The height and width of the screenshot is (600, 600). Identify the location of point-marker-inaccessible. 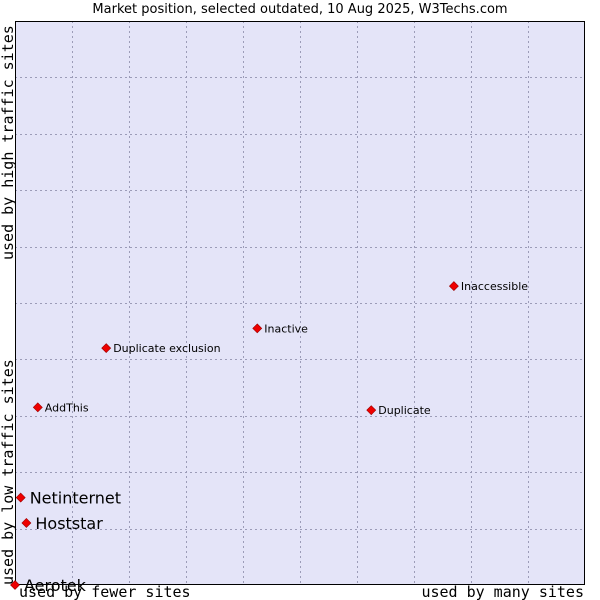
(453, 286).